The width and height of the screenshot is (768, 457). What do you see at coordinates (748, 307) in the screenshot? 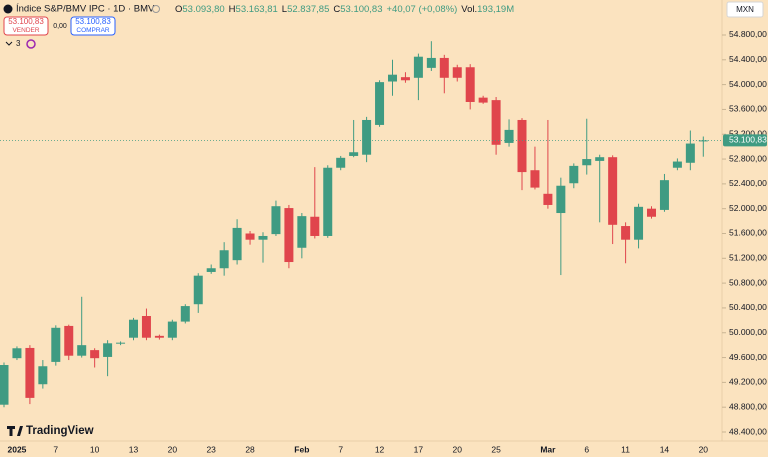
I see `y-tick-label: 50.400,00` at bounding box center [748, 307].